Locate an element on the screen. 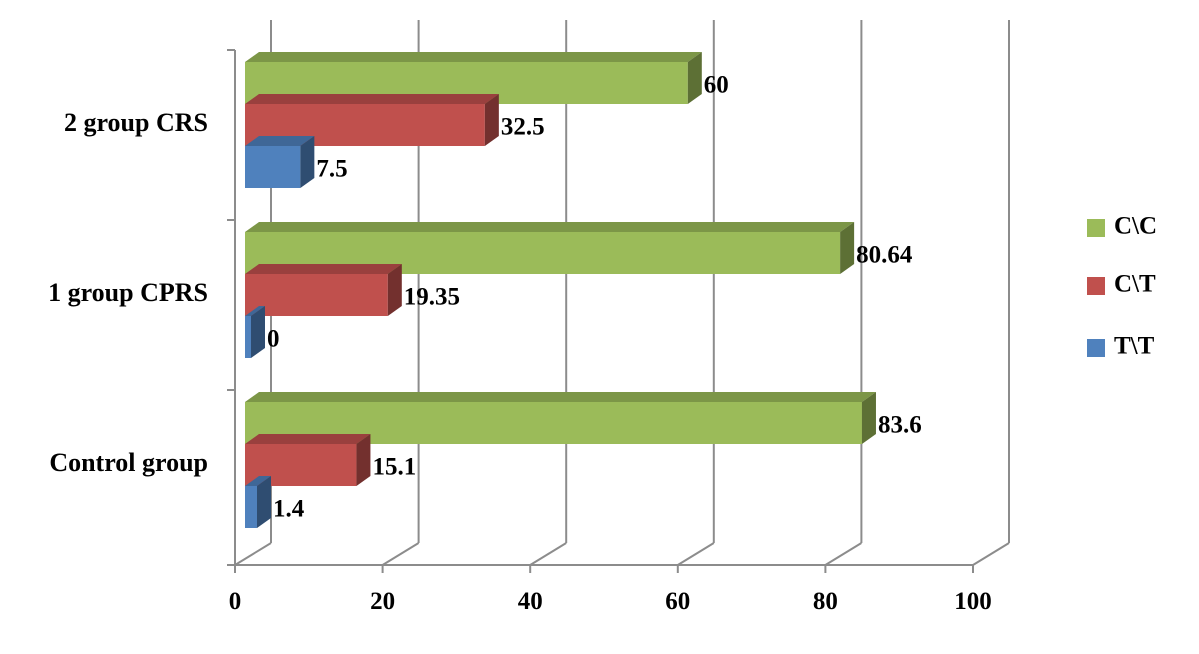 This screenshot has width=1199, height=654. x-axis-ticks: 0 20 40 60 80 100 is located at coordinates (610, 601).